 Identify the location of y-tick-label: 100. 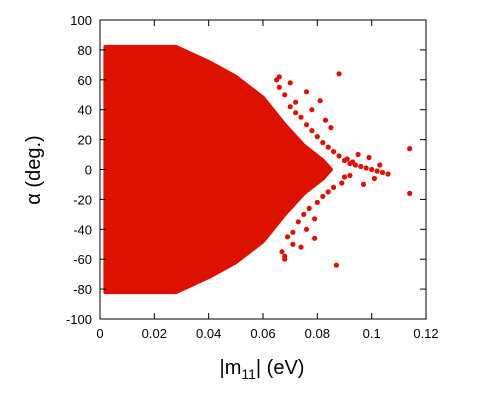
(81, 20).